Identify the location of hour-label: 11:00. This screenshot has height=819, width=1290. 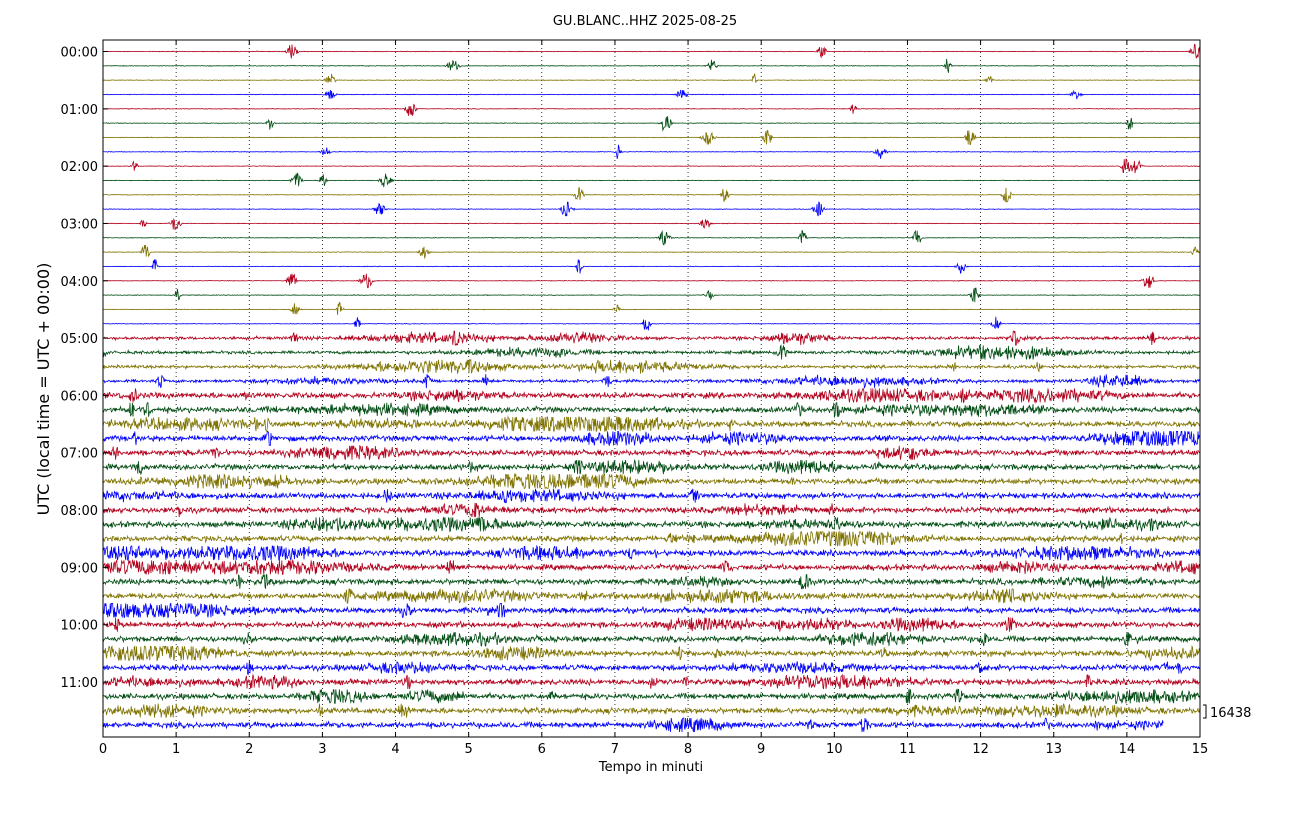
(79, 683).